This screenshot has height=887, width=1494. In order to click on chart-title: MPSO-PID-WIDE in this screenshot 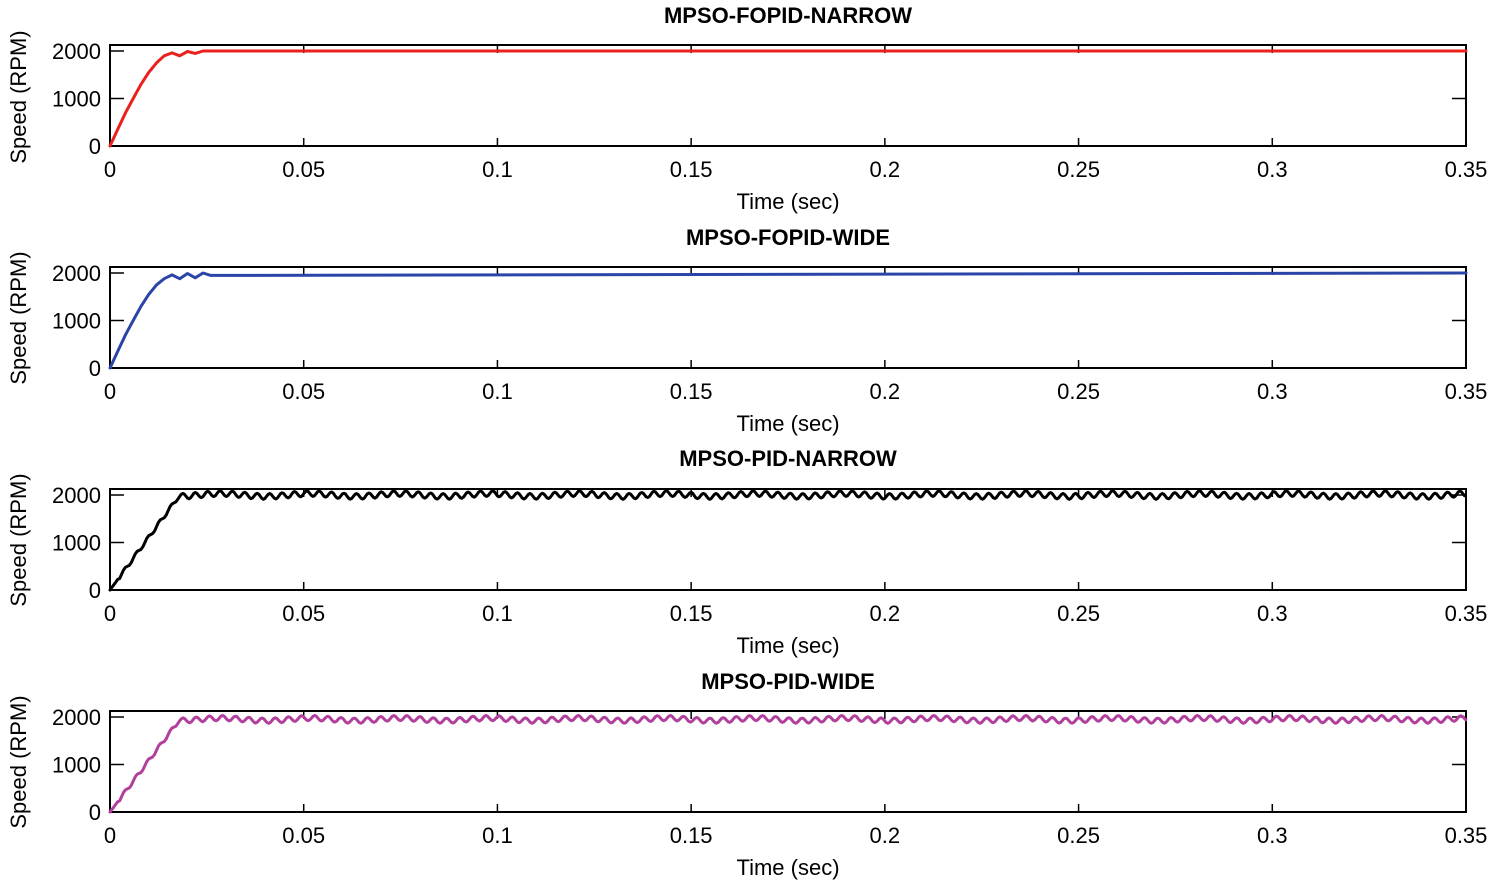, I will do `click(788, 681)`.